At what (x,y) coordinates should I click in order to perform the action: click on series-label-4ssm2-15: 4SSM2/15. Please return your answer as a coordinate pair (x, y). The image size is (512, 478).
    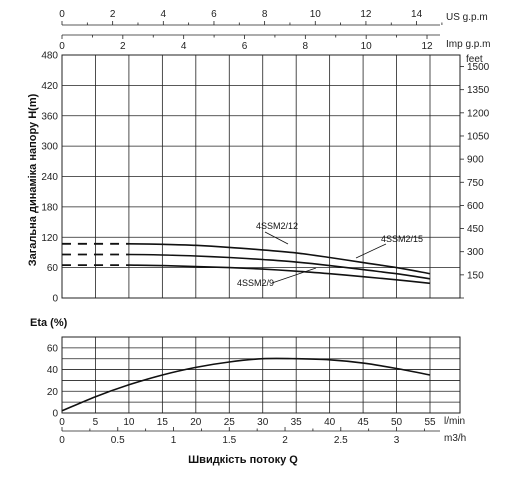
    Looking at the image, I should click on (402, 239).